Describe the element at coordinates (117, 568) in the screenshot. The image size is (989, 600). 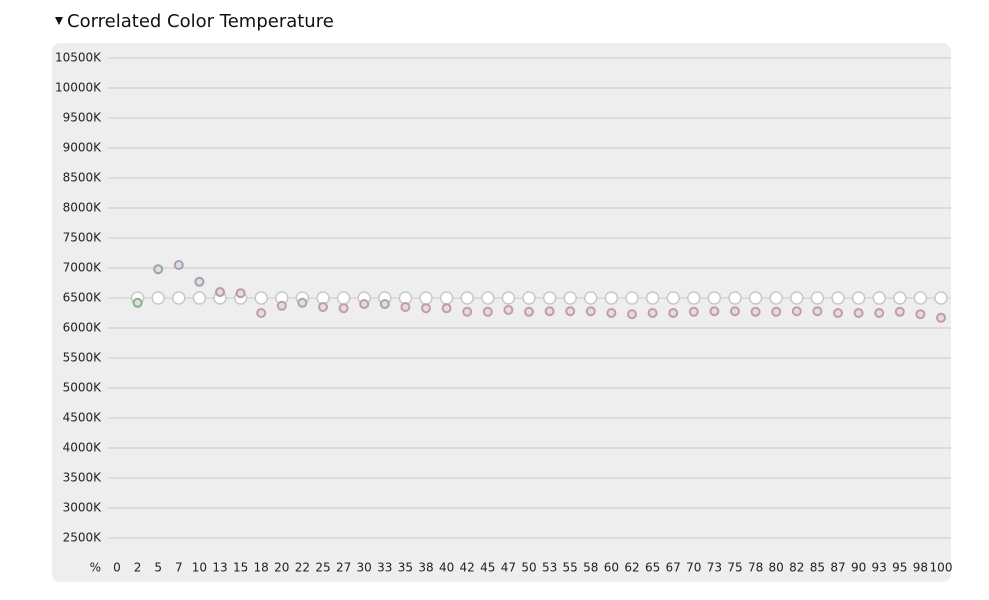
I see `x-tick-label: 0` at that location.